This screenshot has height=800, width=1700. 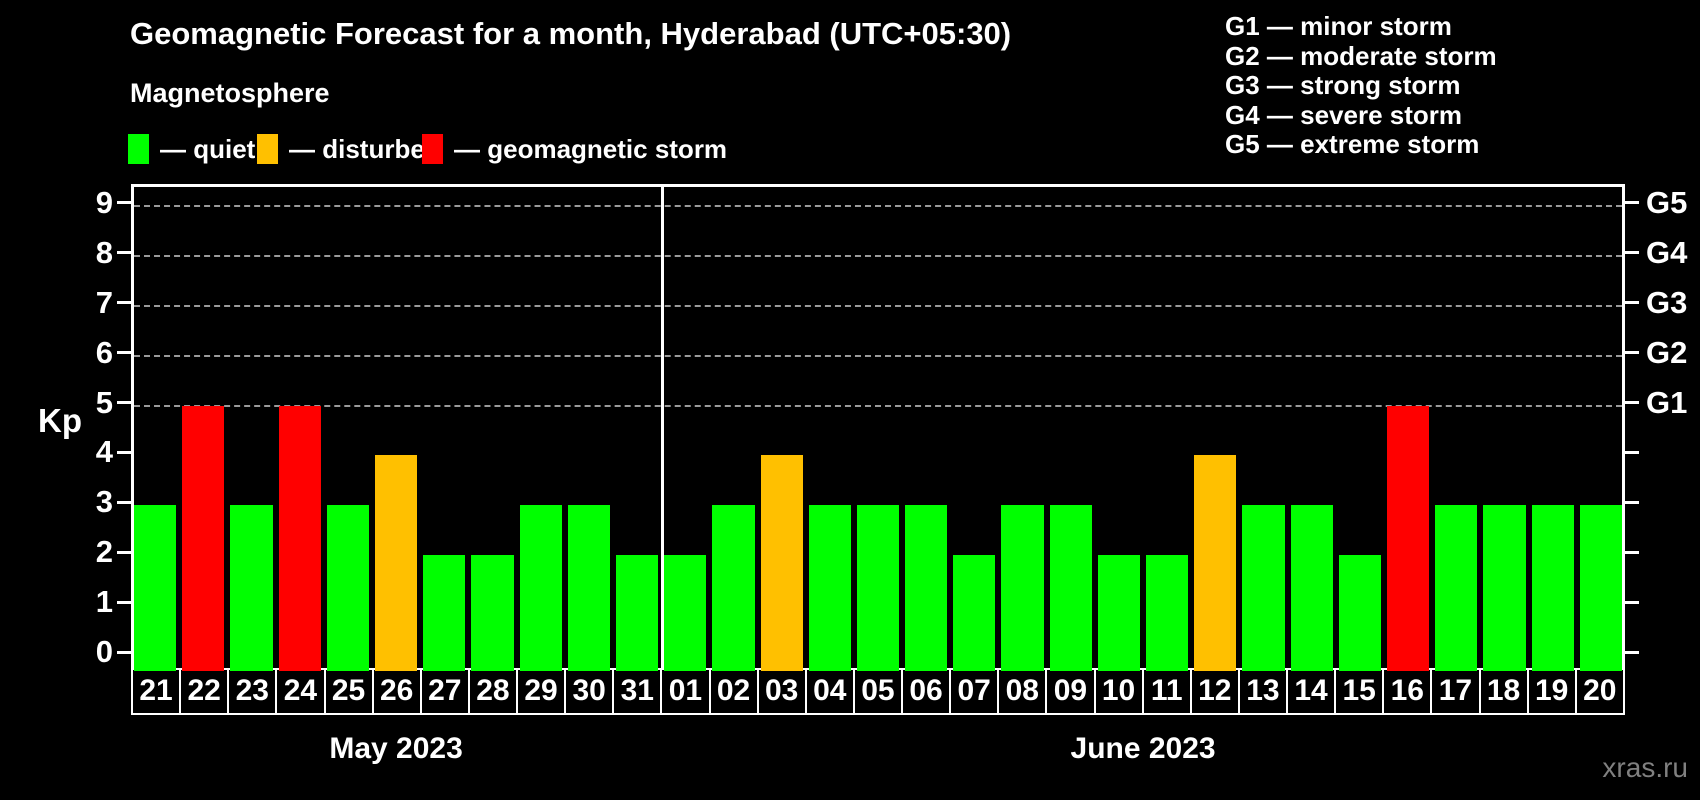 I want to click on day-cell-23: 23, so click(x=251, y=691).